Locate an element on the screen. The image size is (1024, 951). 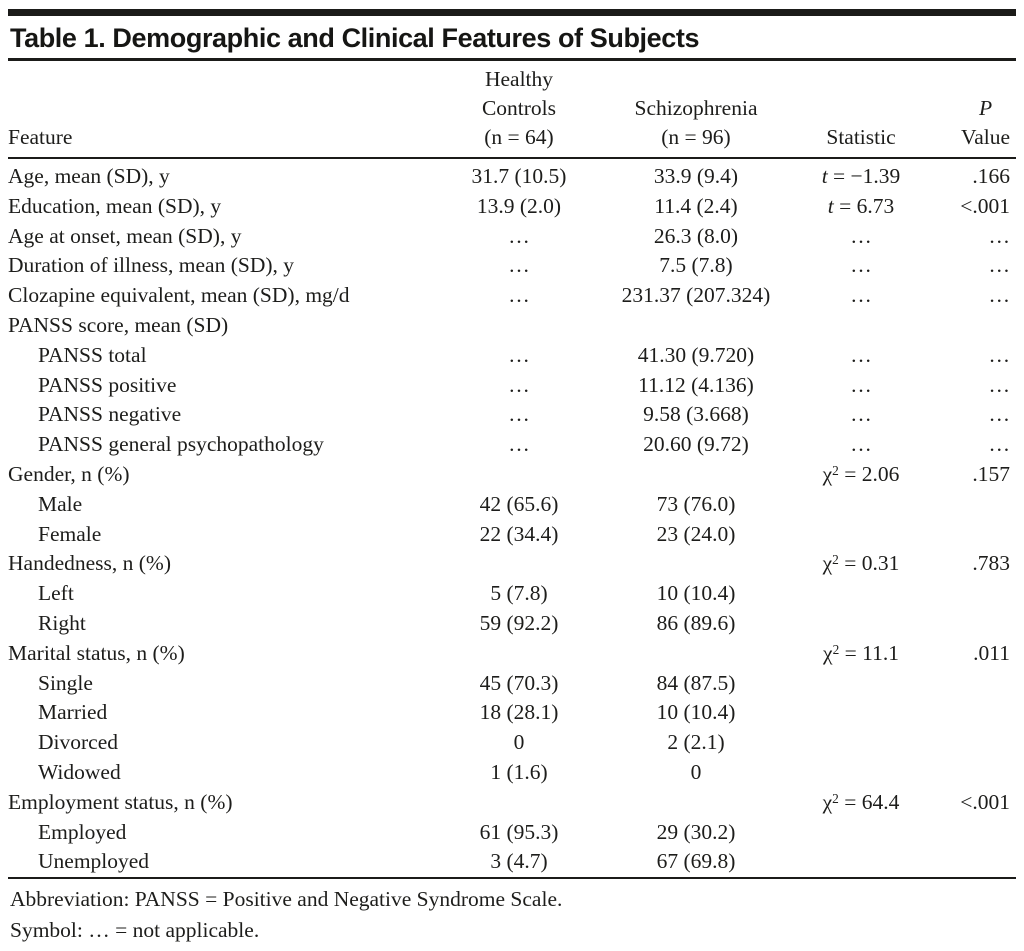
feature-cell: Female is located at coordinates (70, 533).